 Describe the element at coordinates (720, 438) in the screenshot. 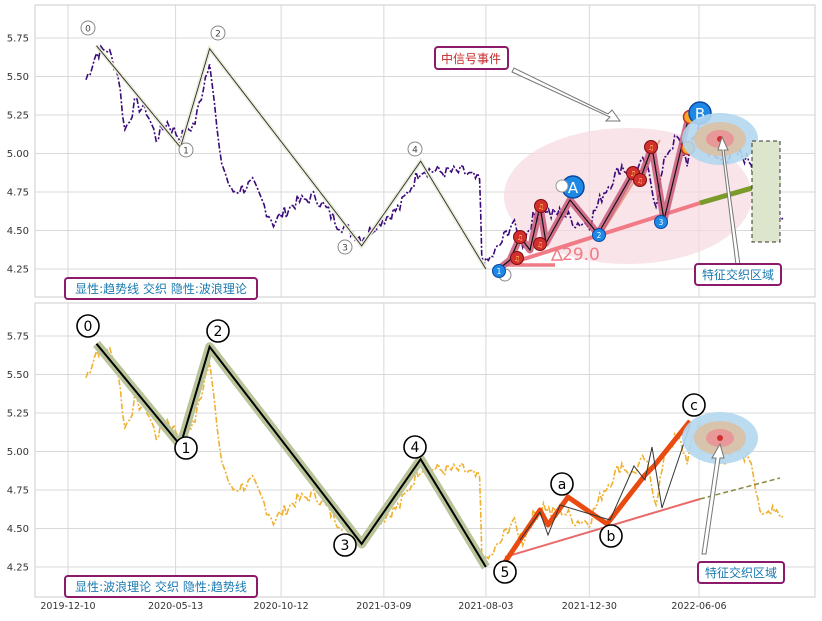

I see `zone-ring-center` at that location.